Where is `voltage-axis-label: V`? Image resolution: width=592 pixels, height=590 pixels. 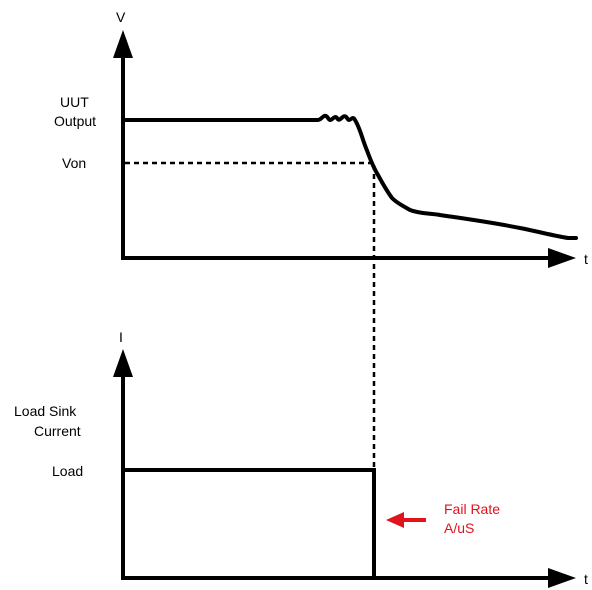 voltage-axis-label: V is located at coordinates (121, 17).